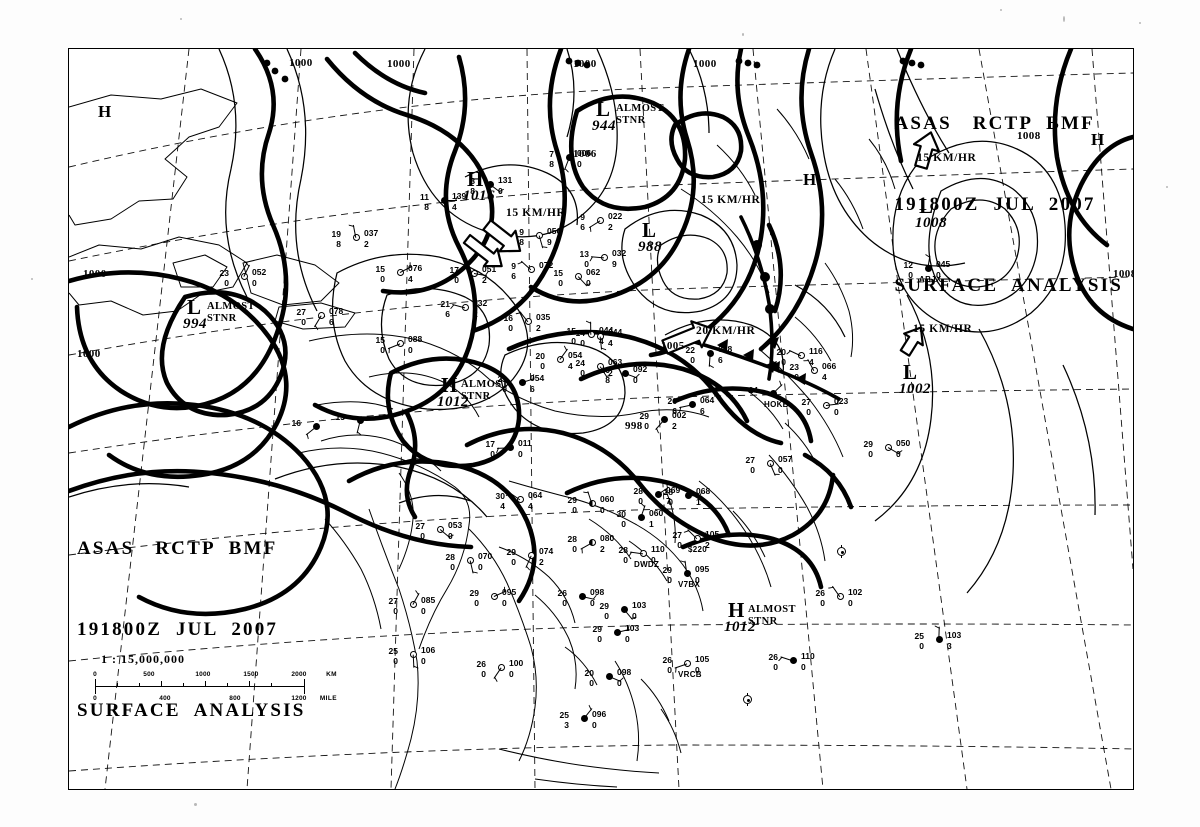 The height and width of the screenshot is (827, 1200). What do you see at coordinates (177, 549) in the screenshot?
I see `header-bl-line1: ASAS RCTP BMF` at bounding box center [177, 549].